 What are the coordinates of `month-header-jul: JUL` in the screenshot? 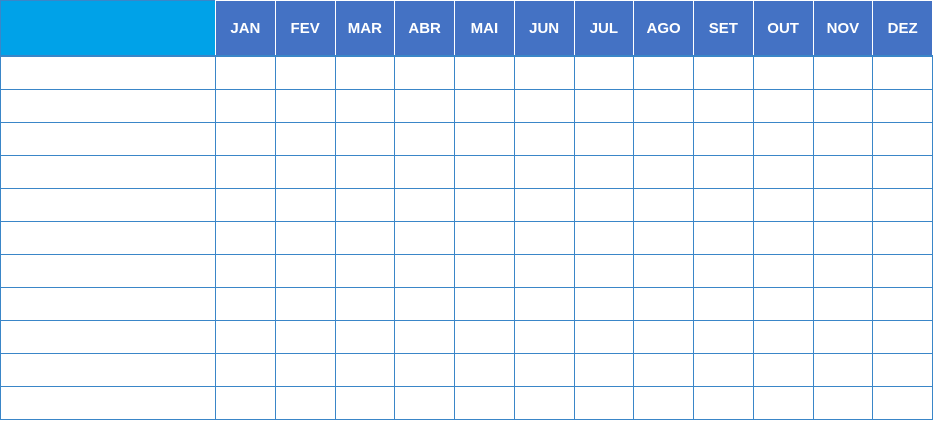 It's located at (604, 28).